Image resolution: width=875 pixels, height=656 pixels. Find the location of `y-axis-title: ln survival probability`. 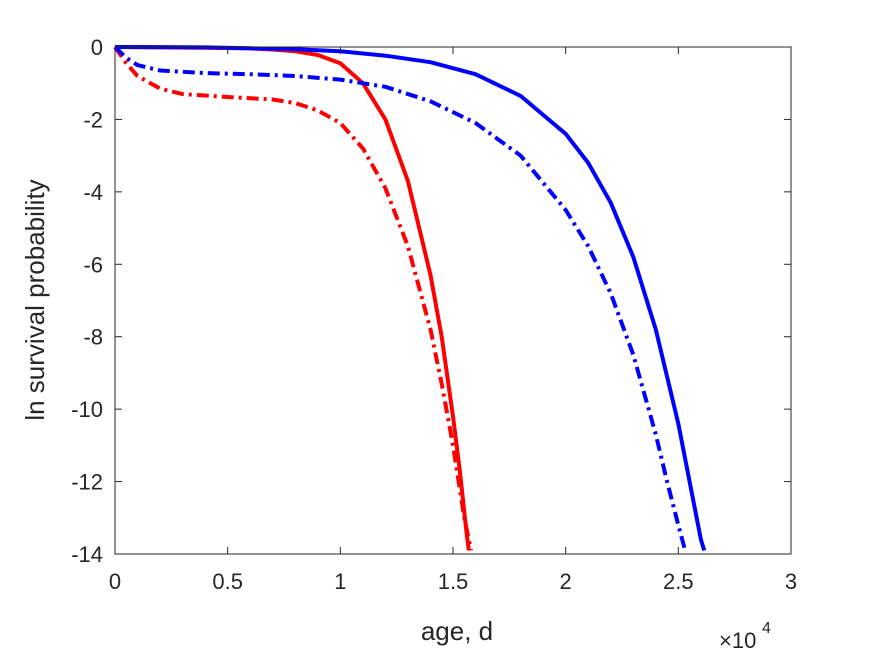

y-axis-title: ln survival probability is located at coordinates (35, 299).